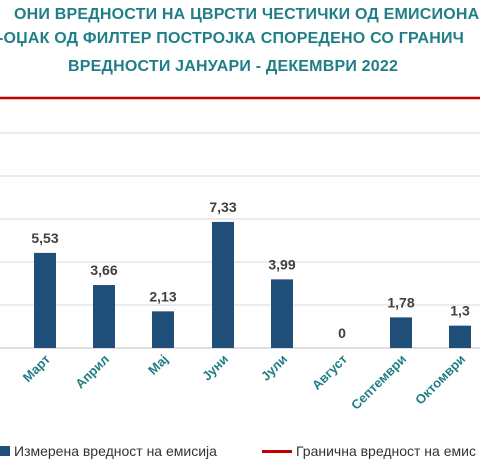 This screenshot has width=480, height=474. Describe the element at coordinates (44, 238) in the screenshot. I see `value-label-0: 5,53` at that location.